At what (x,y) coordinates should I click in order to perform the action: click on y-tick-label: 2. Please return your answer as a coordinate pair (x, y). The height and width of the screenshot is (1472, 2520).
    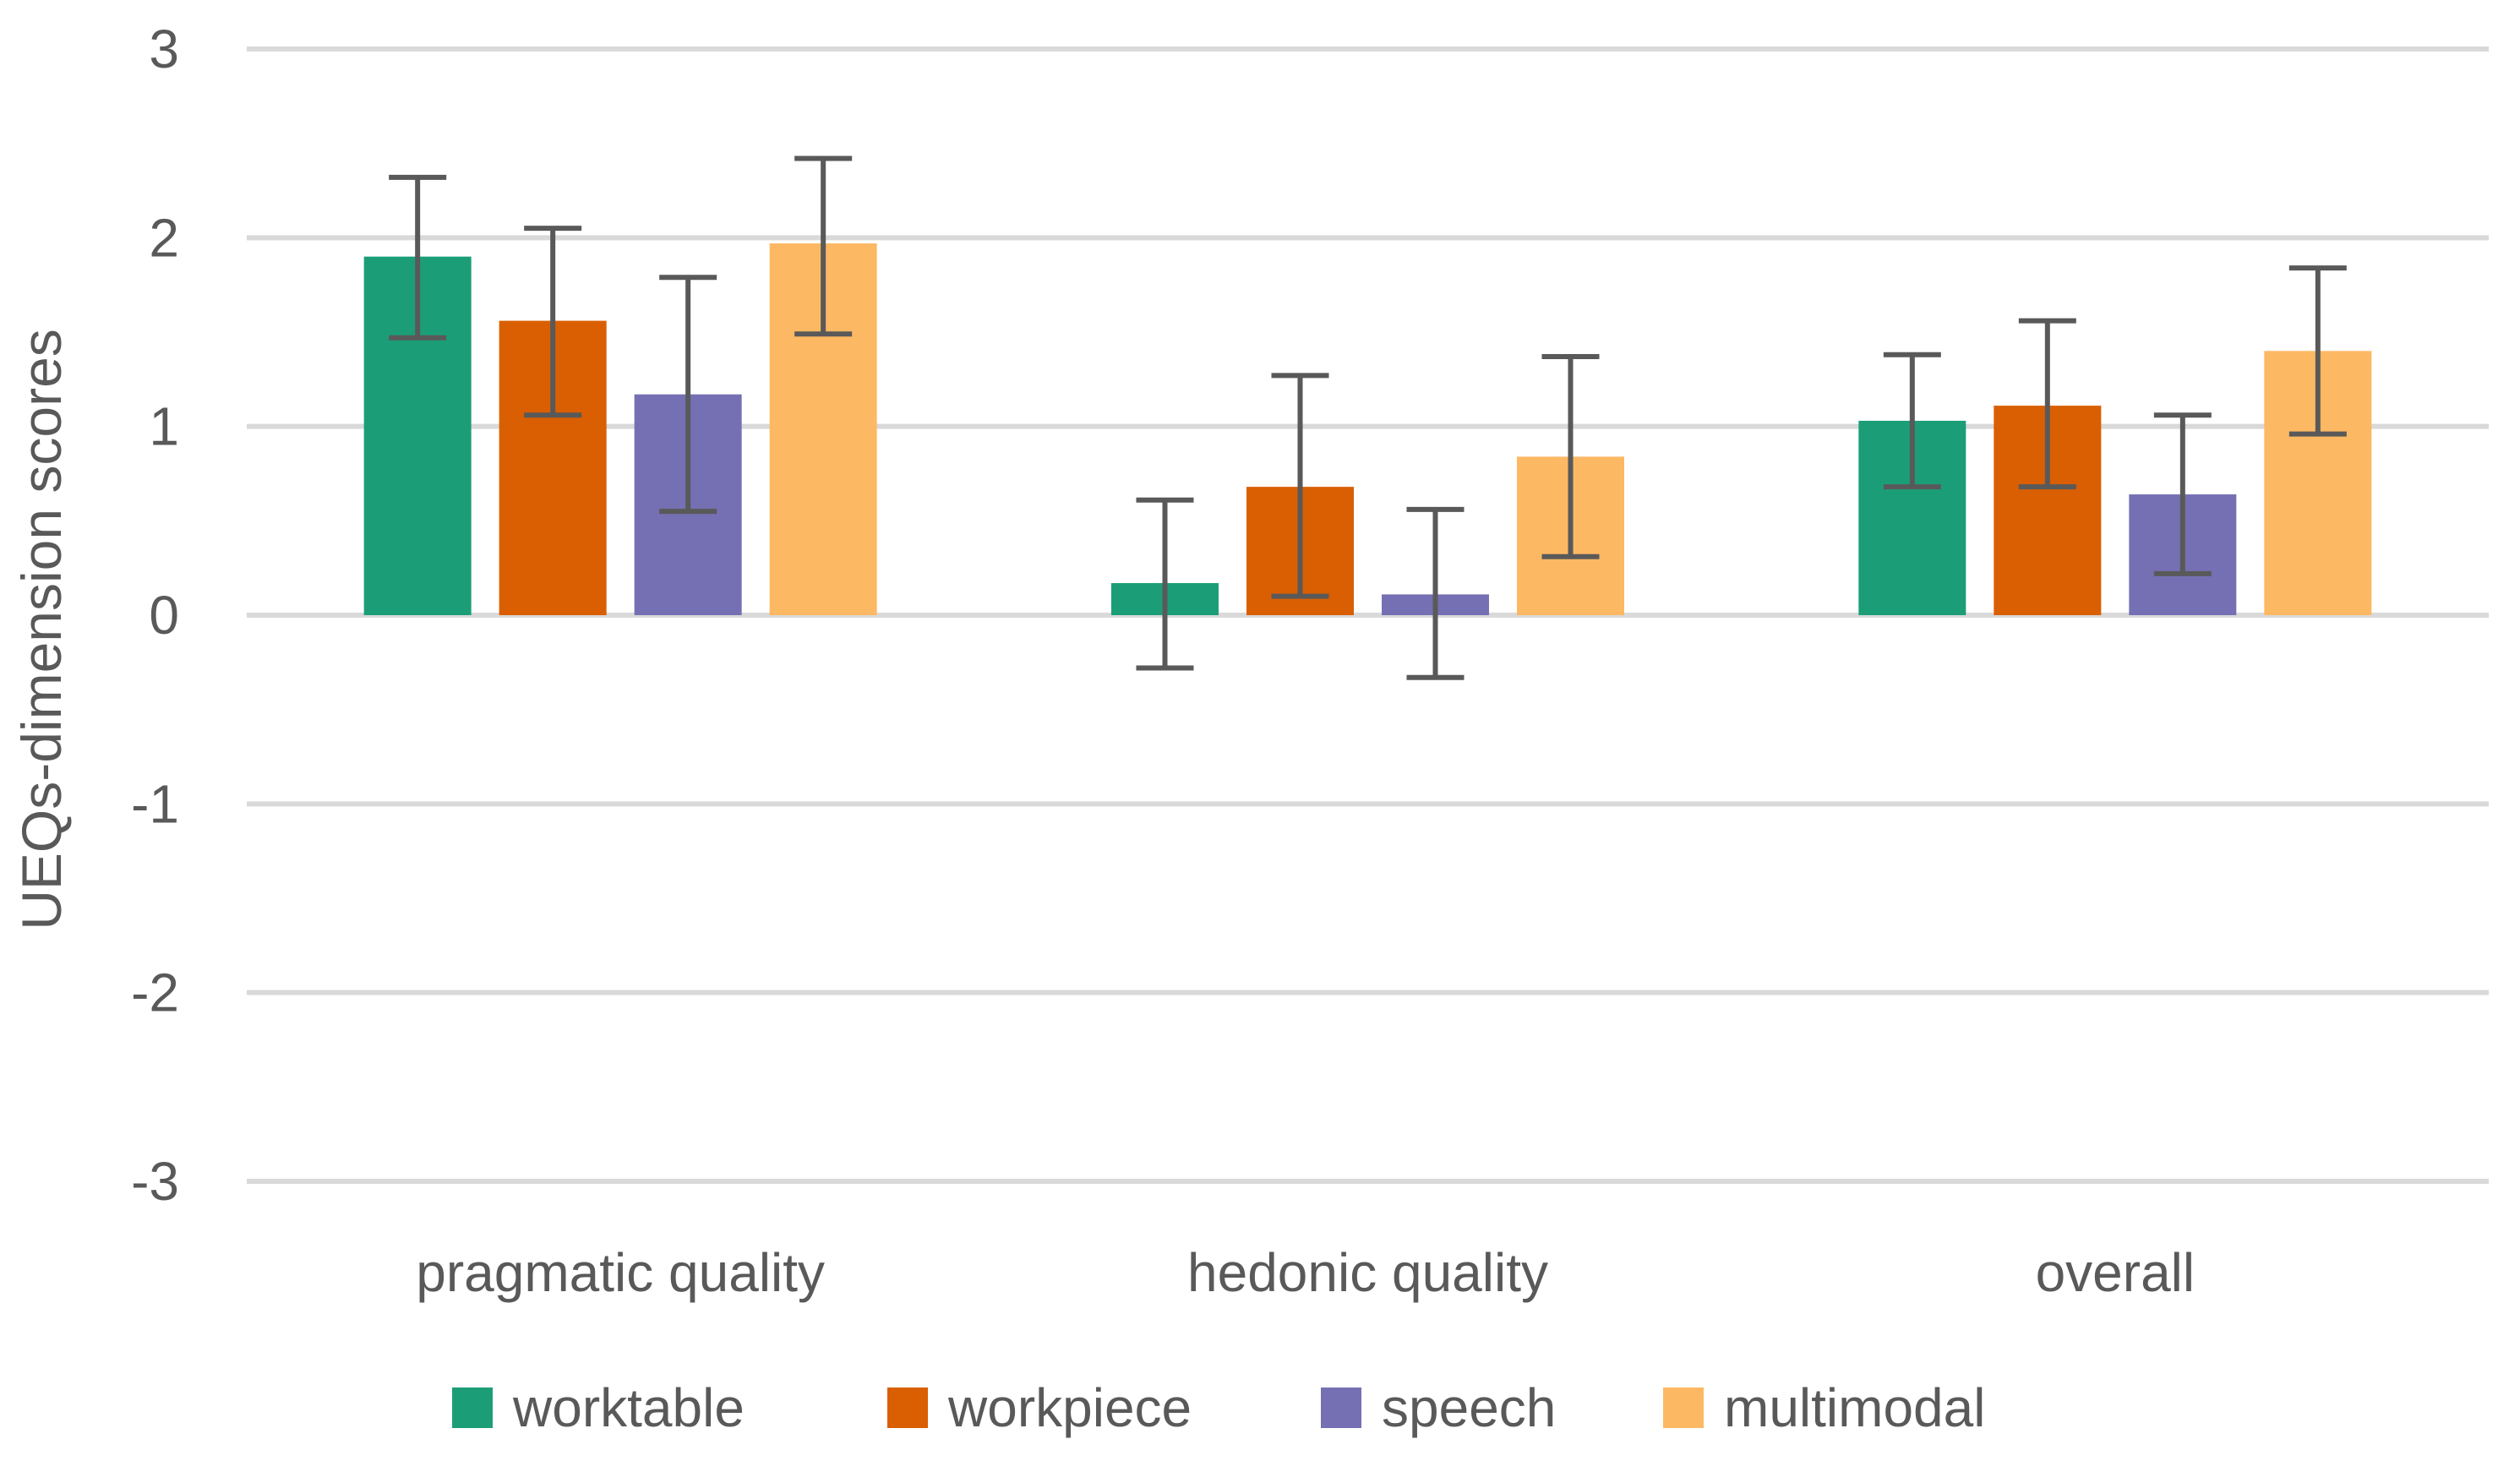
    Looking at the image, I should click on (164, 237).